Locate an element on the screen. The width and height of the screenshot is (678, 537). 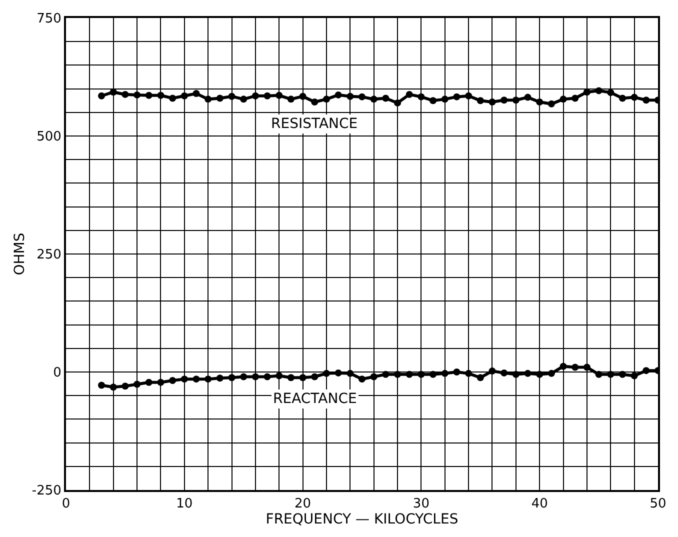
x-tick-label: 40 is located at coordinates (539, 504).